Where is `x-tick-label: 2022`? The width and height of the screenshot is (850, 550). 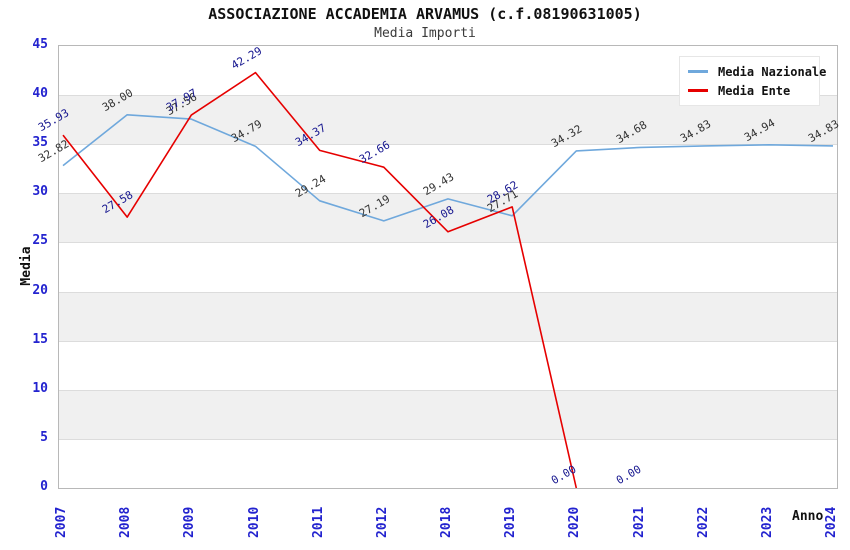
x-tick-label: 2022 is located at coordinates (703, 522).